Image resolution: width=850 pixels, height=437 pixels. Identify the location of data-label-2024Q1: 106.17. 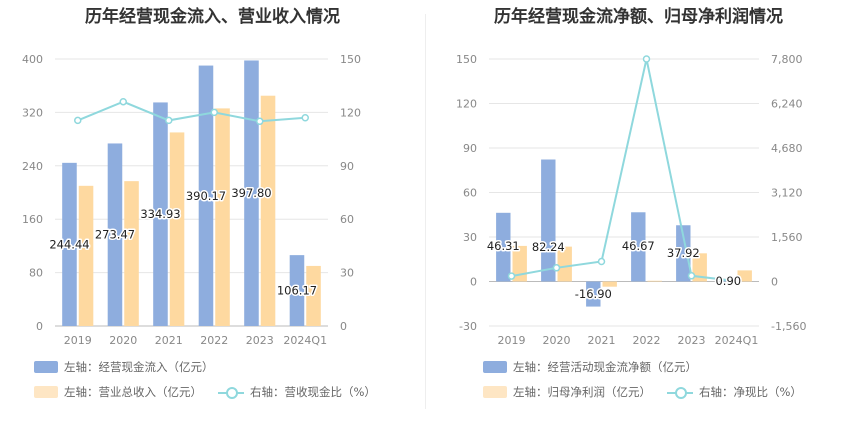
(297, 291).